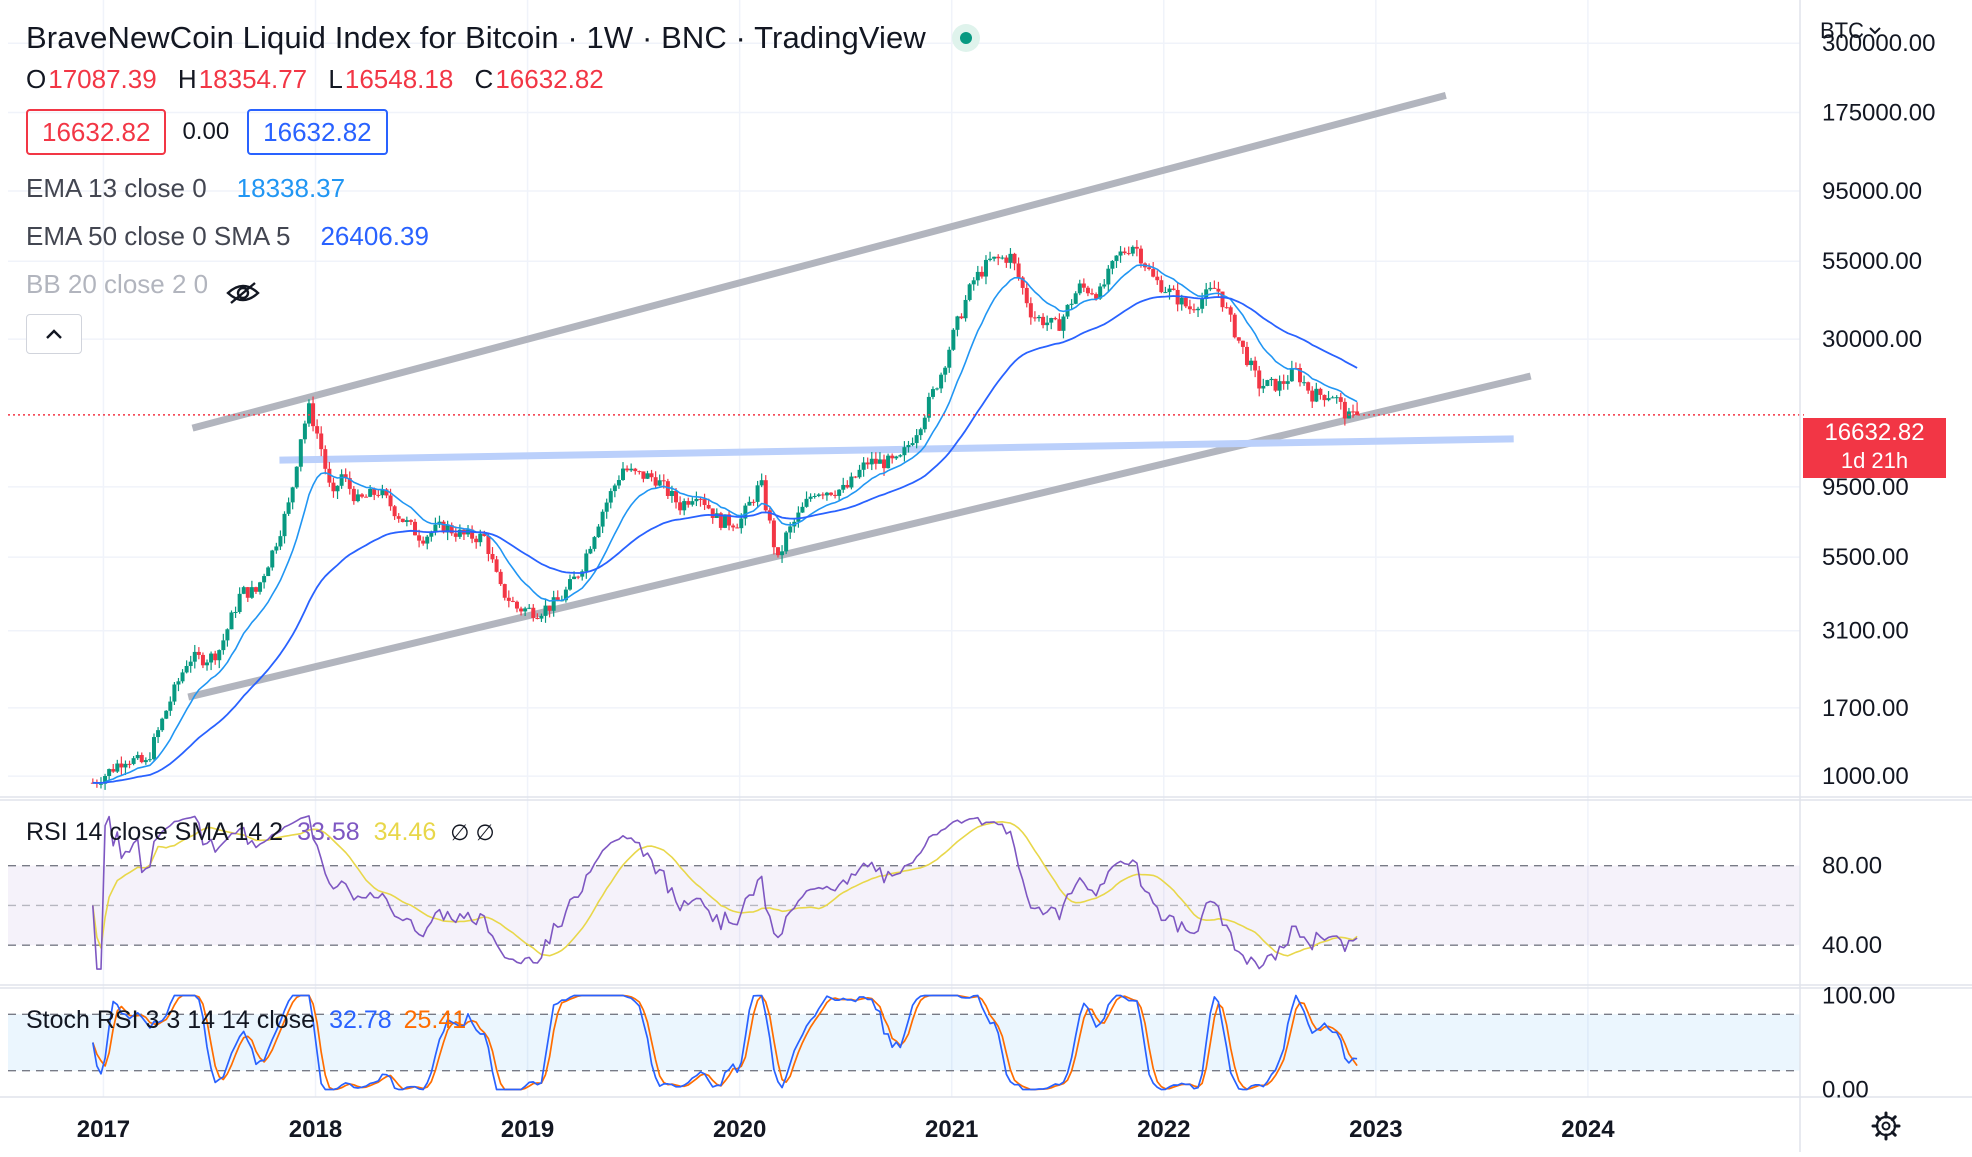 This screenshot has width=1972, height=1157. Describe the element at coordinates (1886, 1126) in the screenshot. I see `settings-gear-icon` at that location.